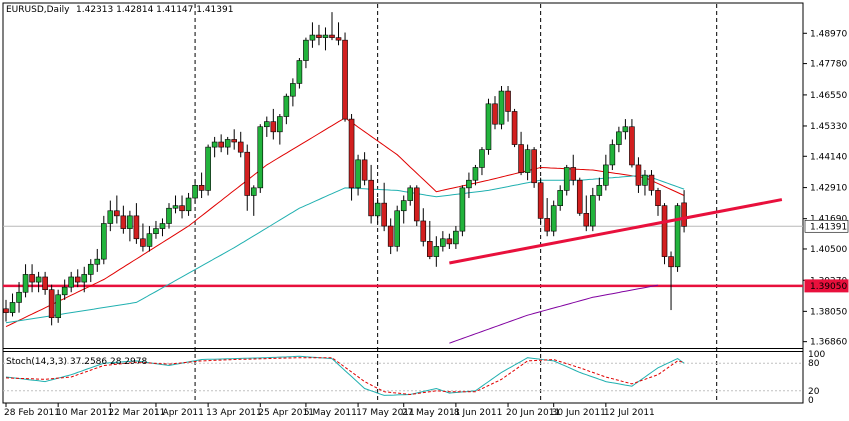  Describe the element at coordinates (345, 376) in the screenshot. I see `stoch-signal-line` at that location.